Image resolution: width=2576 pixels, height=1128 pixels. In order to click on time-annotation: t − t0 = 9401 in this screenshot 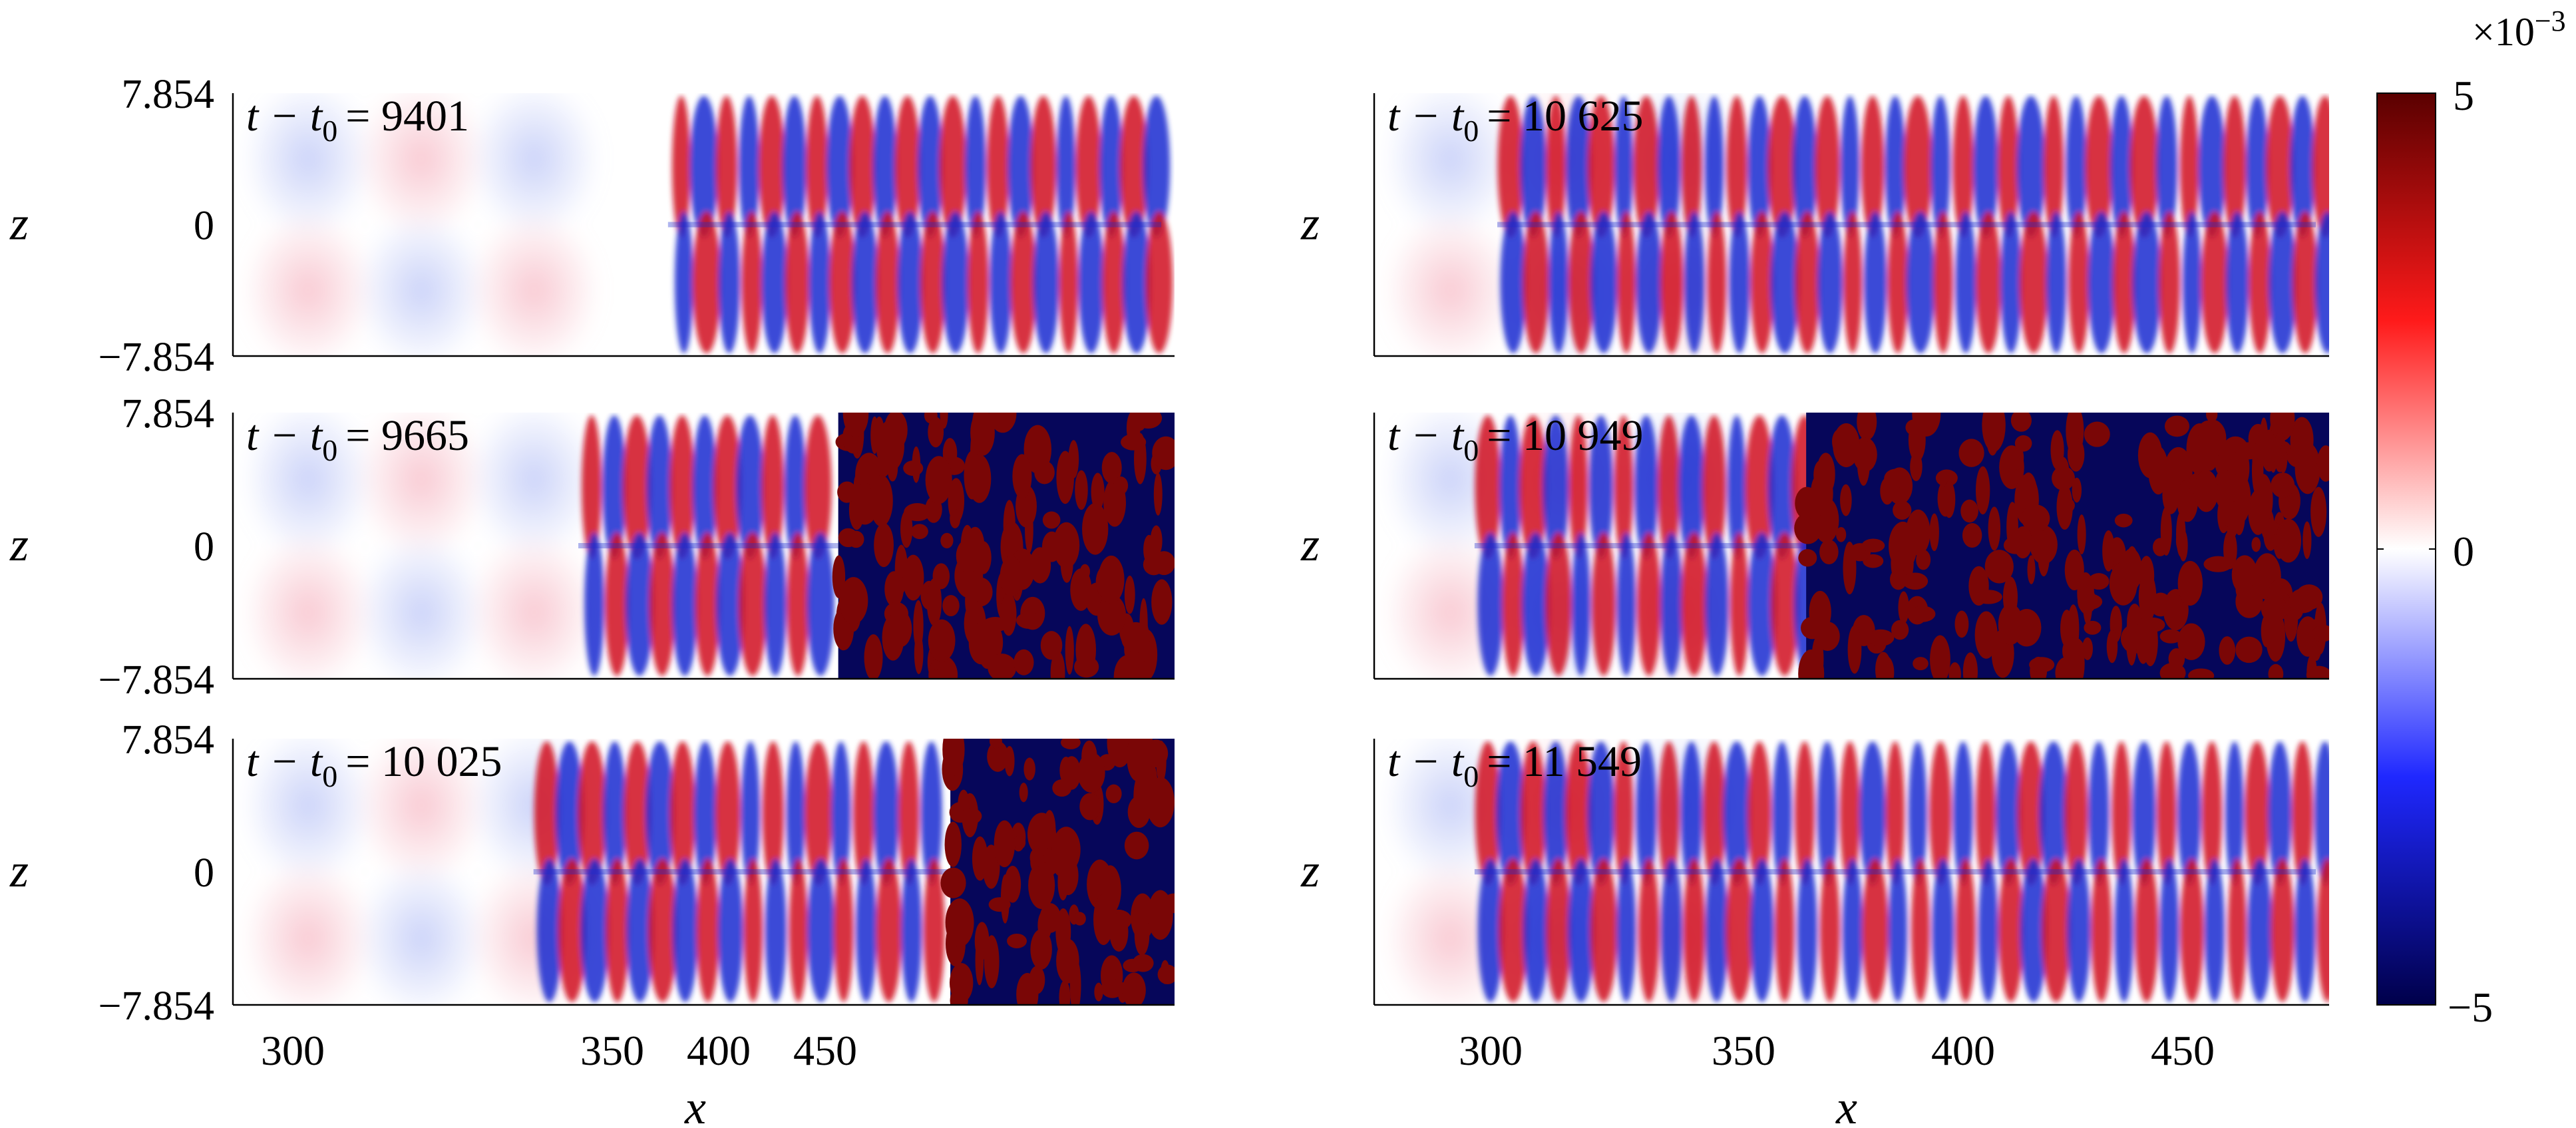, I will do `click(357, 120)`.